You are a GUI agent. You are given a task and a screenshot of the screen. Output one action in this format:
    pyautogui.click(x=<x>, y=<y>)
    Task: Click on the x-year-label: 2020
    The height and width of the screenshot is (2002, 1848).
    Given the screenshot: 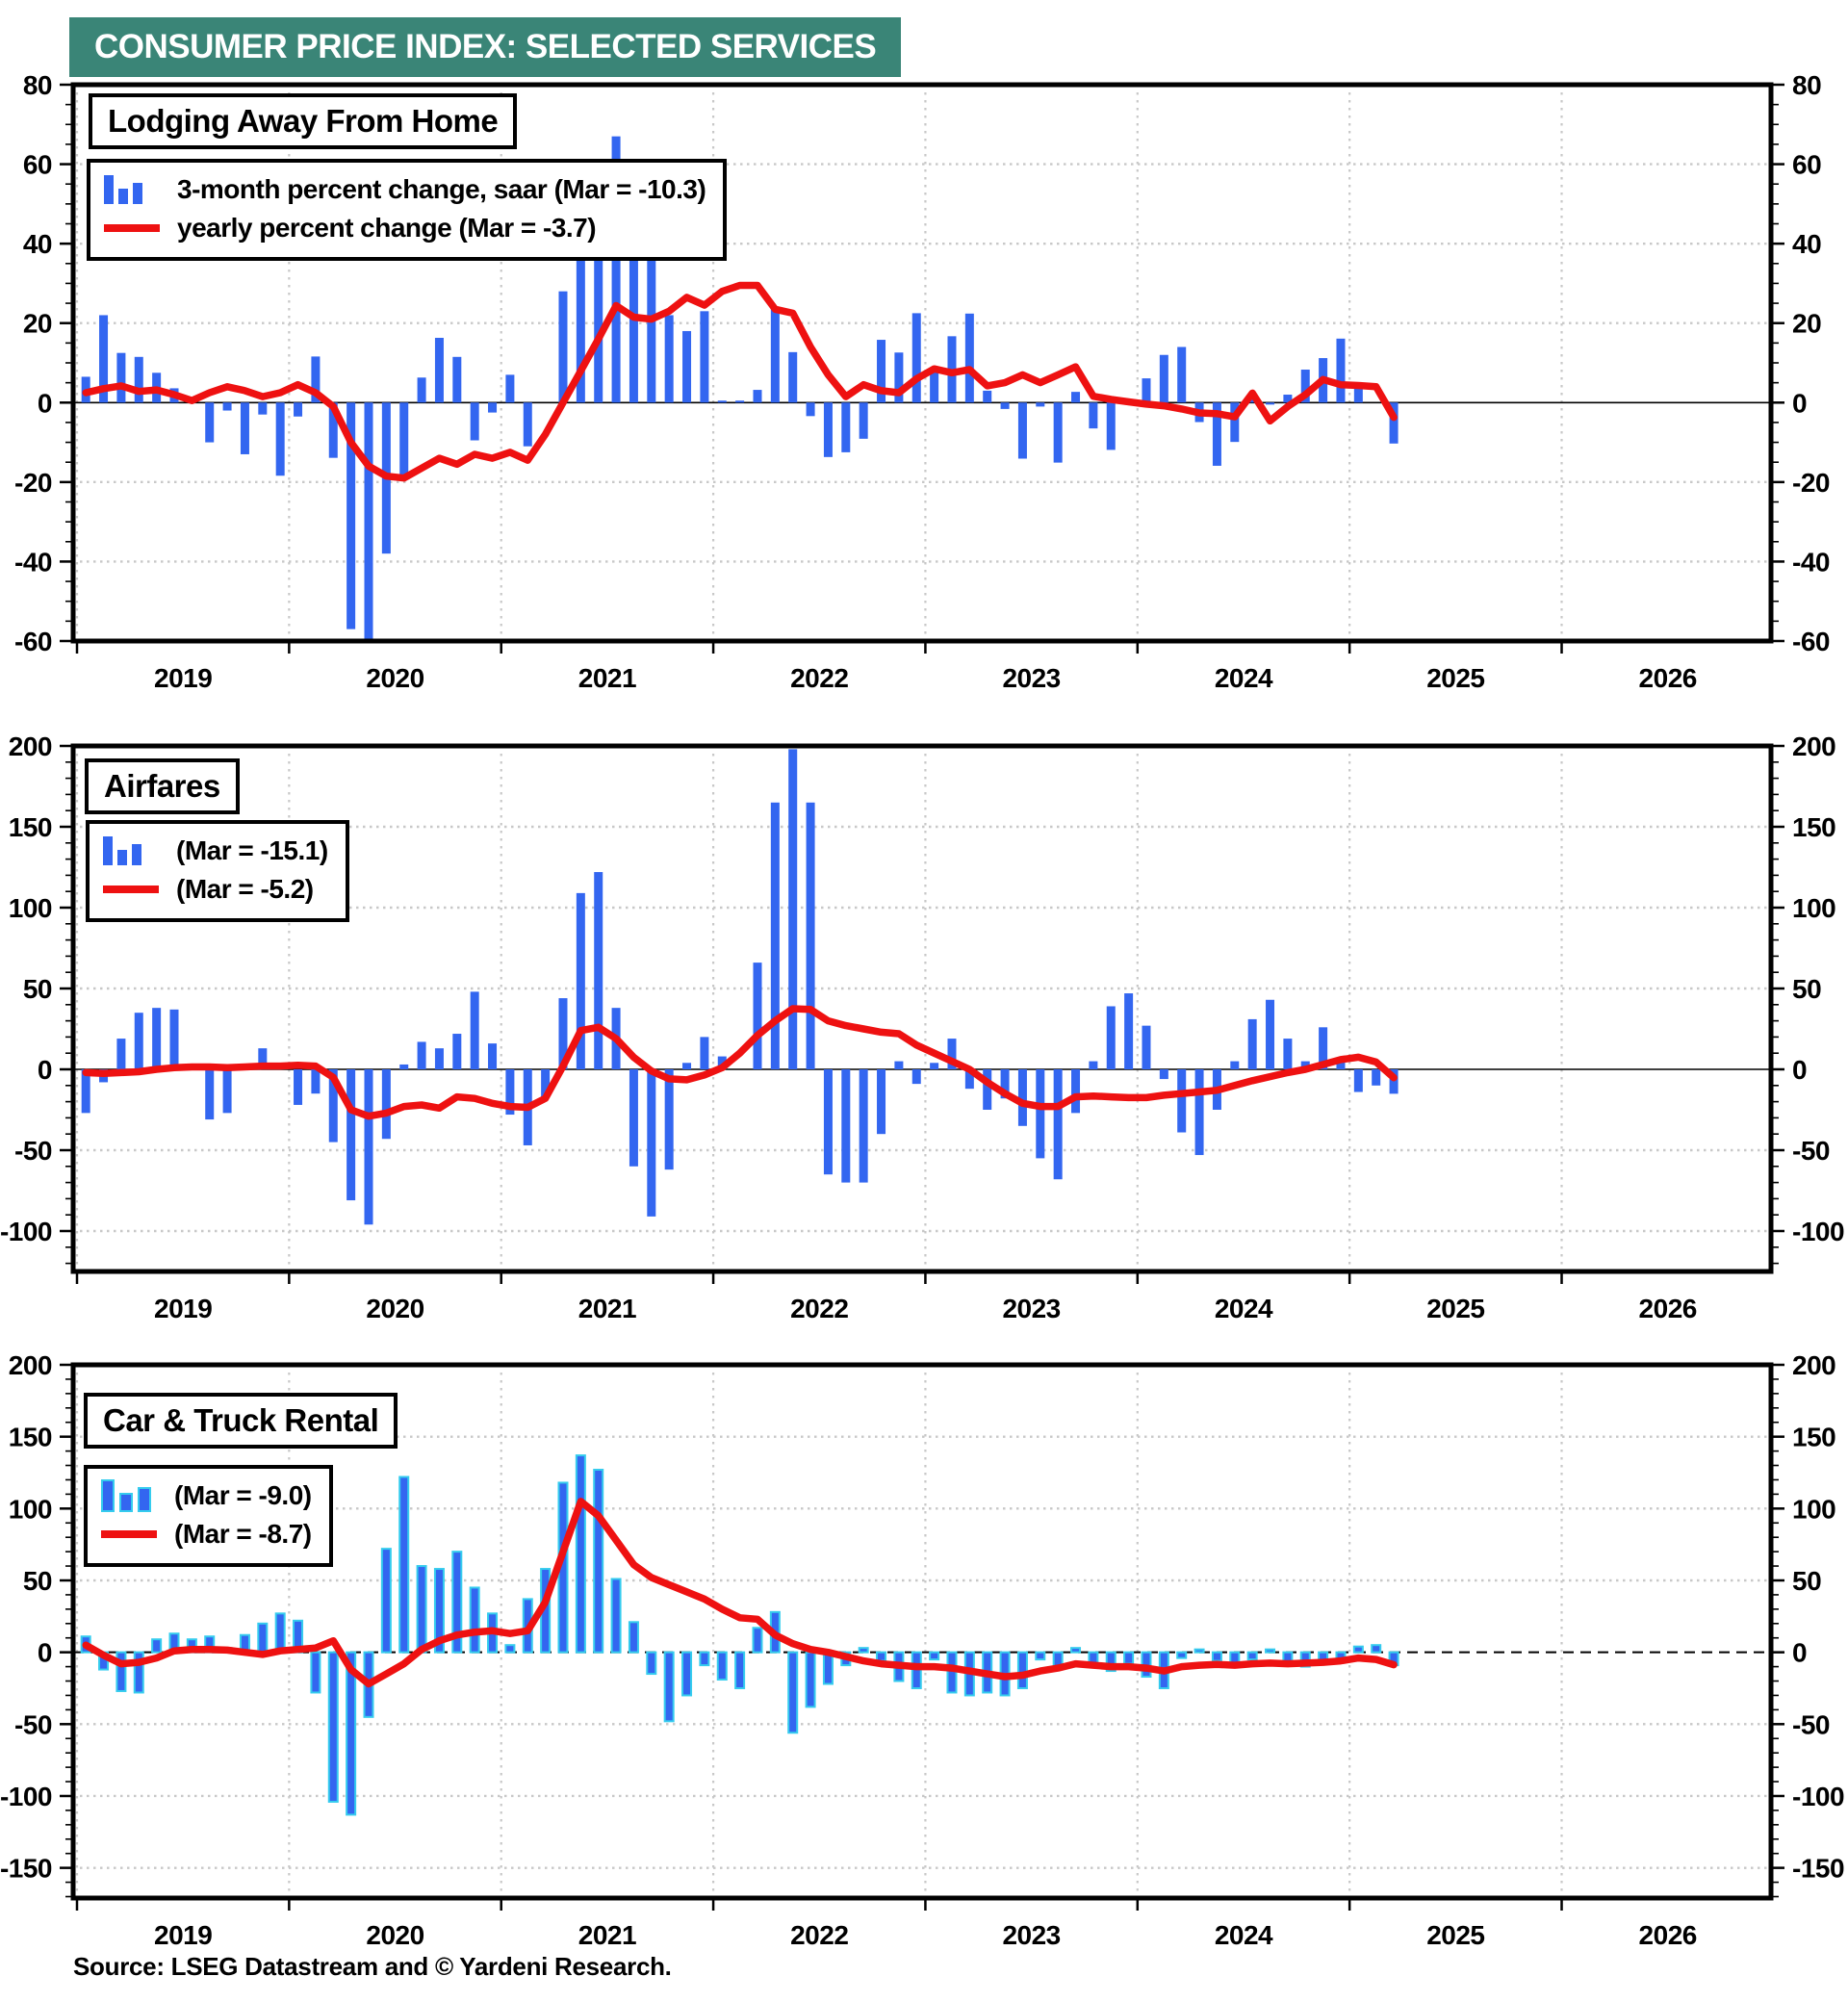 What is the action you would take?
    pyautogui.click(x=395, y=678)
    